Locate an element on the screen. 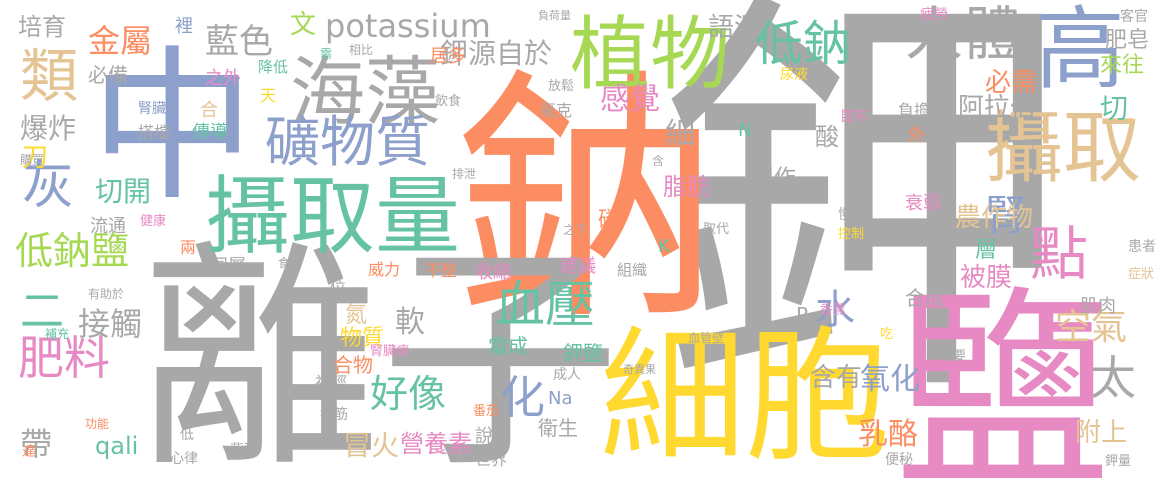 The image size is (1175, 482). cloud-word: 礦物質 is located at coordinates (348, 142).